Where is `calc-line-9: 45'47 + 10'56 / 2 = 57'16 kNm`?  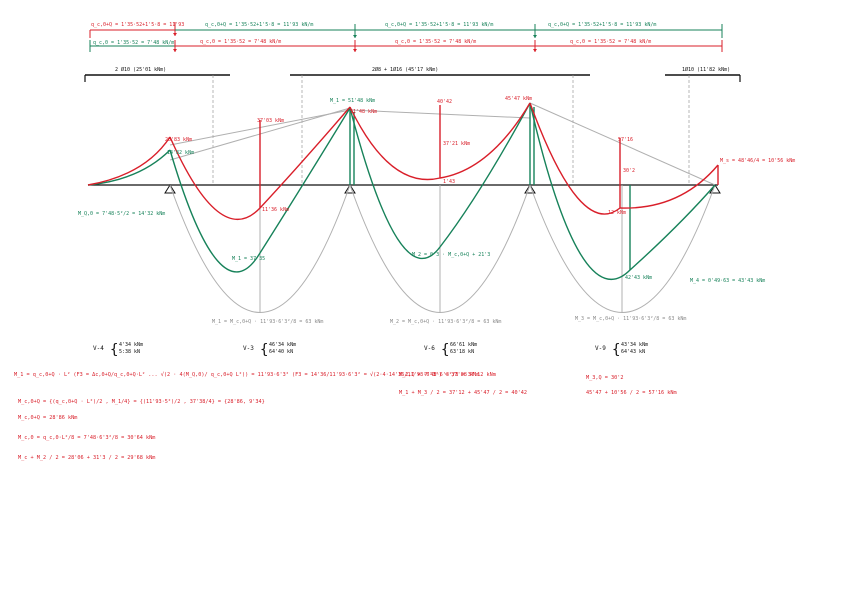
calc-line-9: 45'47 + 10'56 / 2 = 57'16 kNm is located at coordinates (631, 393).